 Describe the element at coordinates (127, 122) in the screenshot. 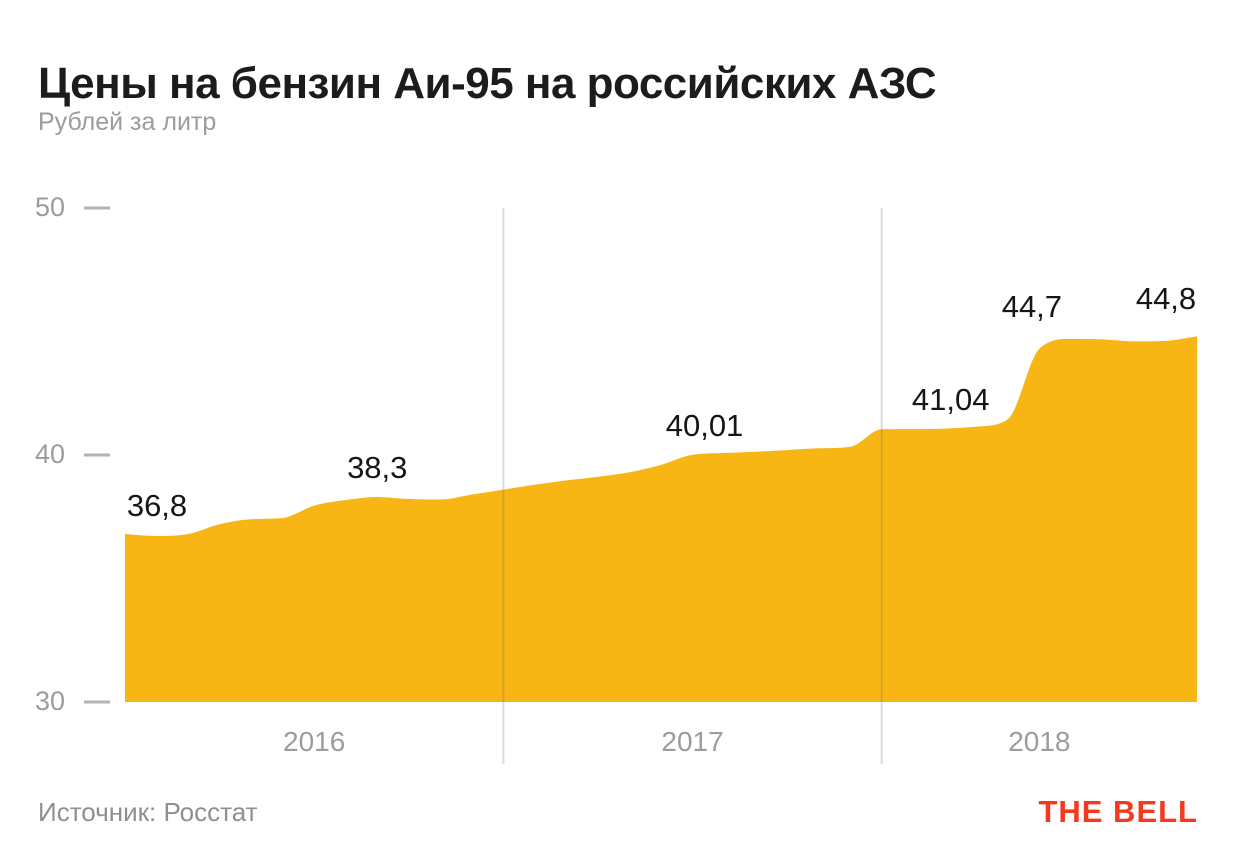

I see `chart-subtitle: Рублей за литр` at that location.